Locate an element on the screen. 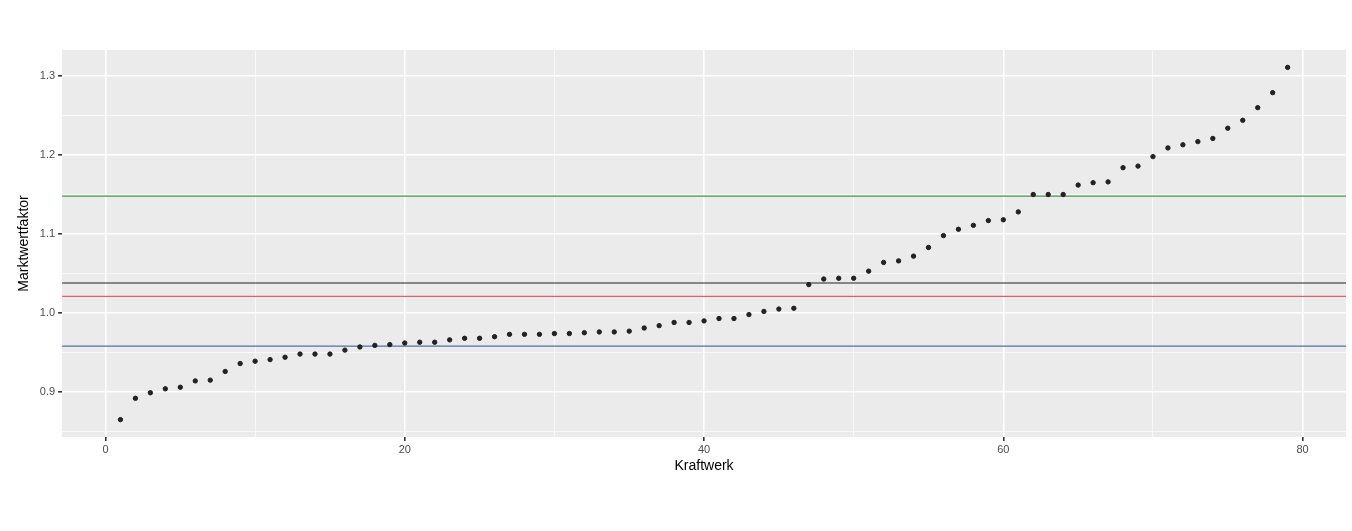 This screenshot has width=1352, height=531. y-tick-label: 1.0 is located at coordinates (47, 312).